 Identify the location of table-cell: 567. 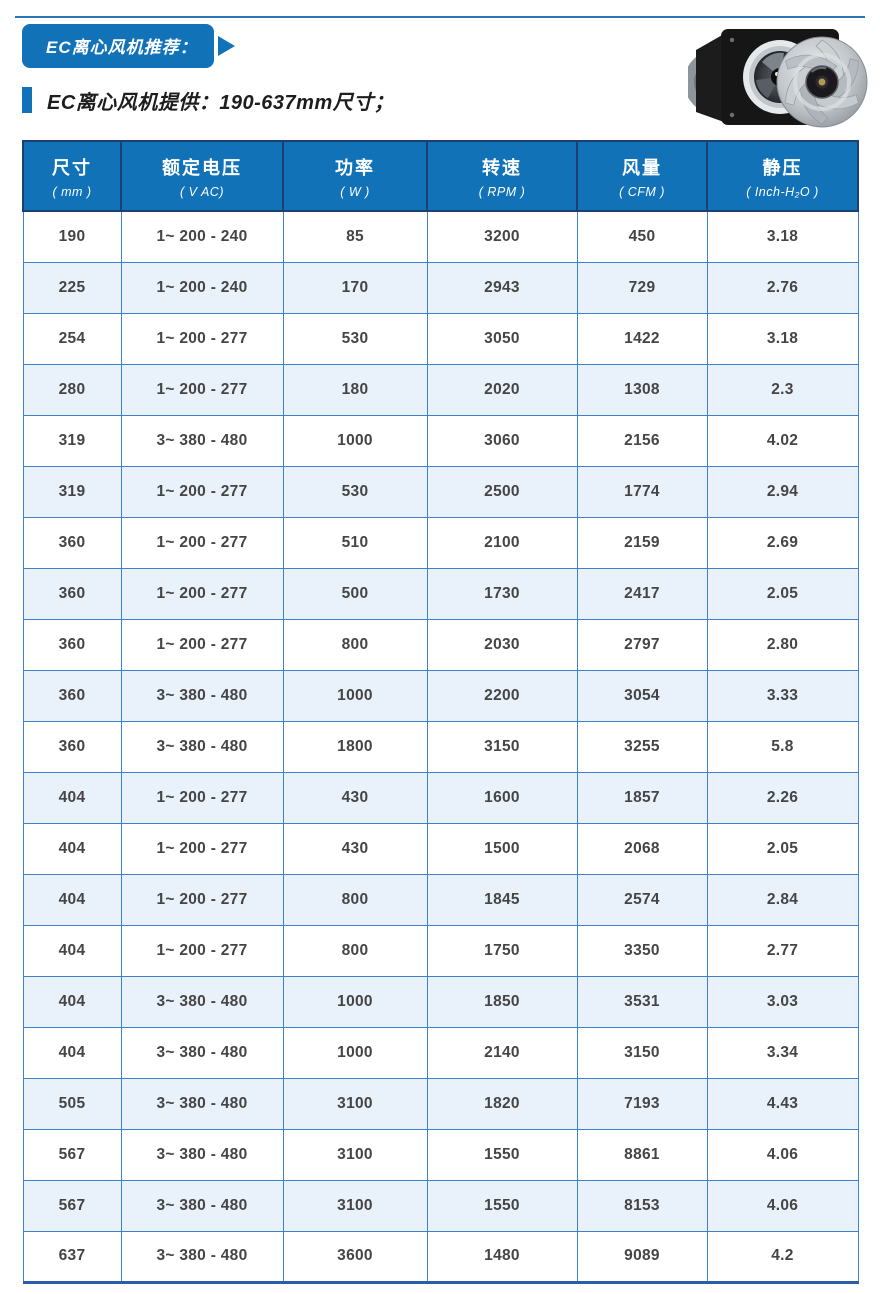
(72, 1205).